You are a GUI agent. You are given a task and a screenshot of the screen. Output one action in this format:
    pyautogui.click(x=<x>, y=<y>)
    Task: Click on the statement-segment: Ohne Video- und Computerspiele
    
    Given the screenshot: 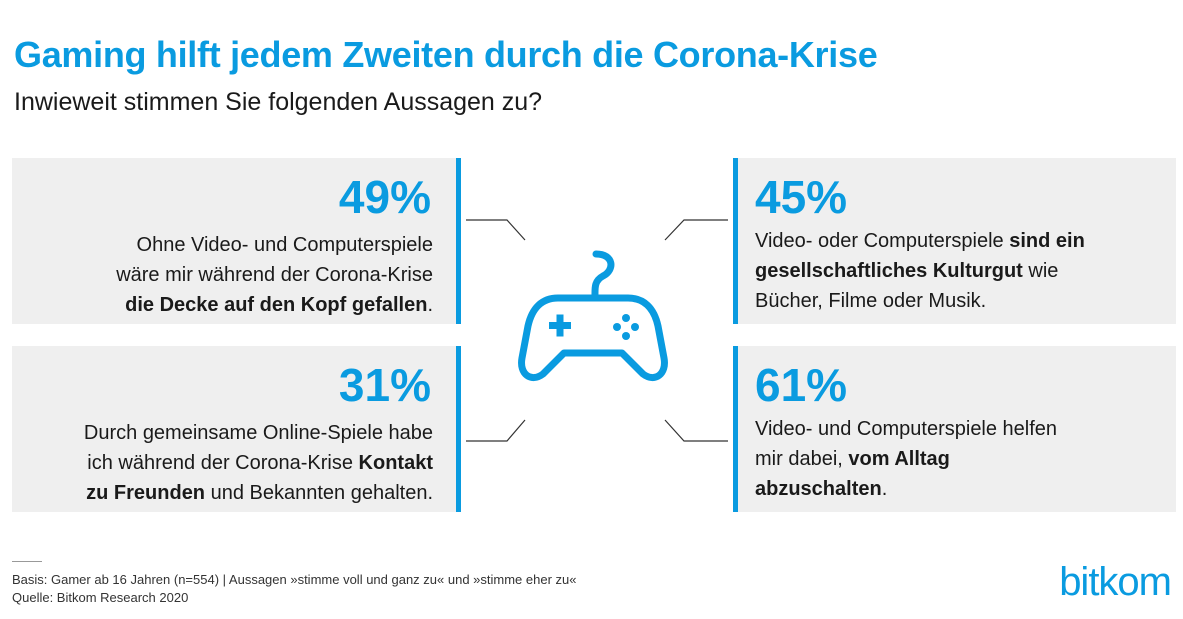 What is the action you would take?
    pyautogui.click(x=284, y=245)
    